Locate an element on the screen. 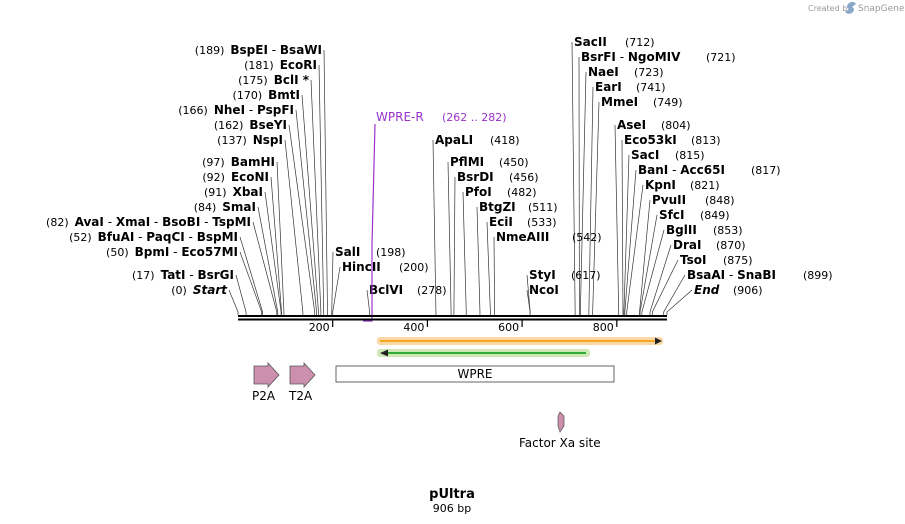 The height and width of the screenshot is (524, 905). enzyme-name: KpnI is located at coordinates (660, 185).